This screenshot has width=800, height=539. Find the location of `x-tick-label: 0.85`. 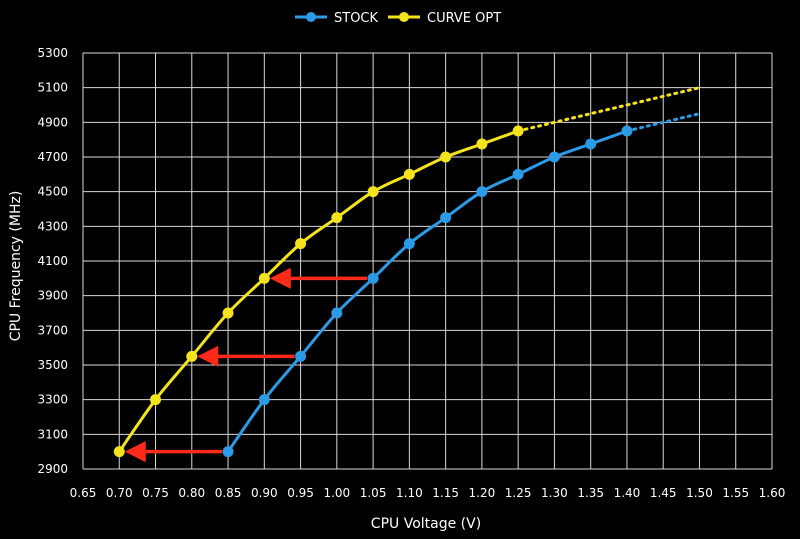

x-tick-label: 0.85 is located at coordinates (228, 493).